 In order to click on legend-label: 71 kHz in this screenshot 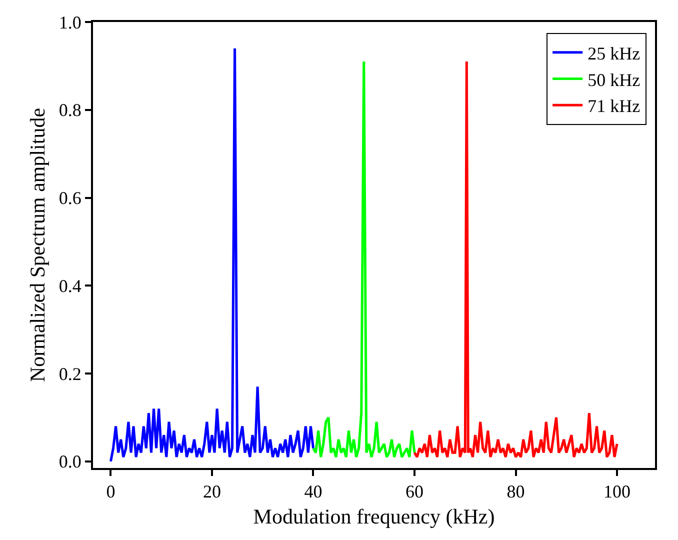, I will do `click(614, 106)`.